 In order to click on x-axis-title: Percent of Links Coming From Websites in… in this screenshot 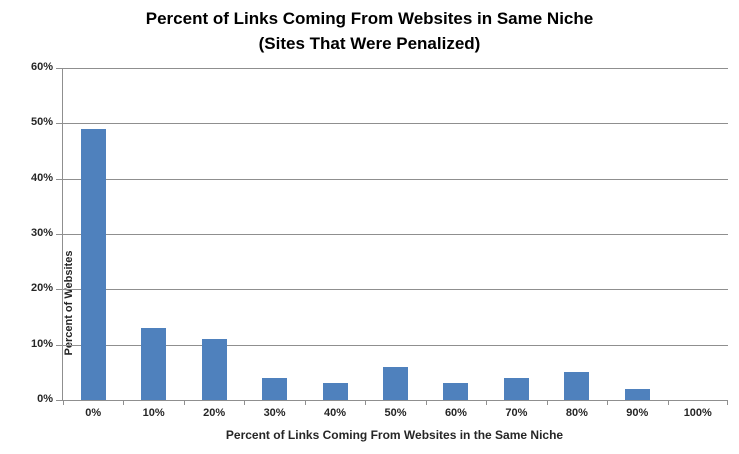, I will do `click(394, 435)`.